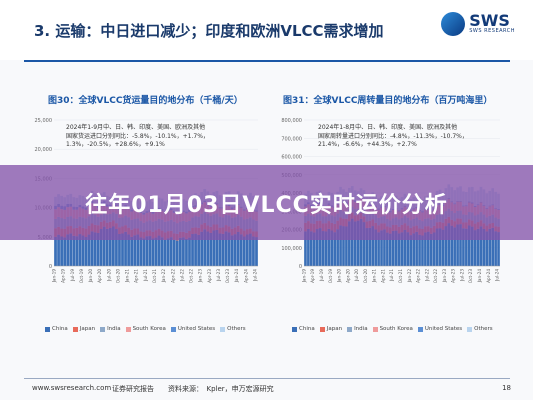 This screenshot has width=533, height=400. Describe the element at coordinates (347, 276) in the screenshot. I see `x-tick-label: Apr-20` at that location.